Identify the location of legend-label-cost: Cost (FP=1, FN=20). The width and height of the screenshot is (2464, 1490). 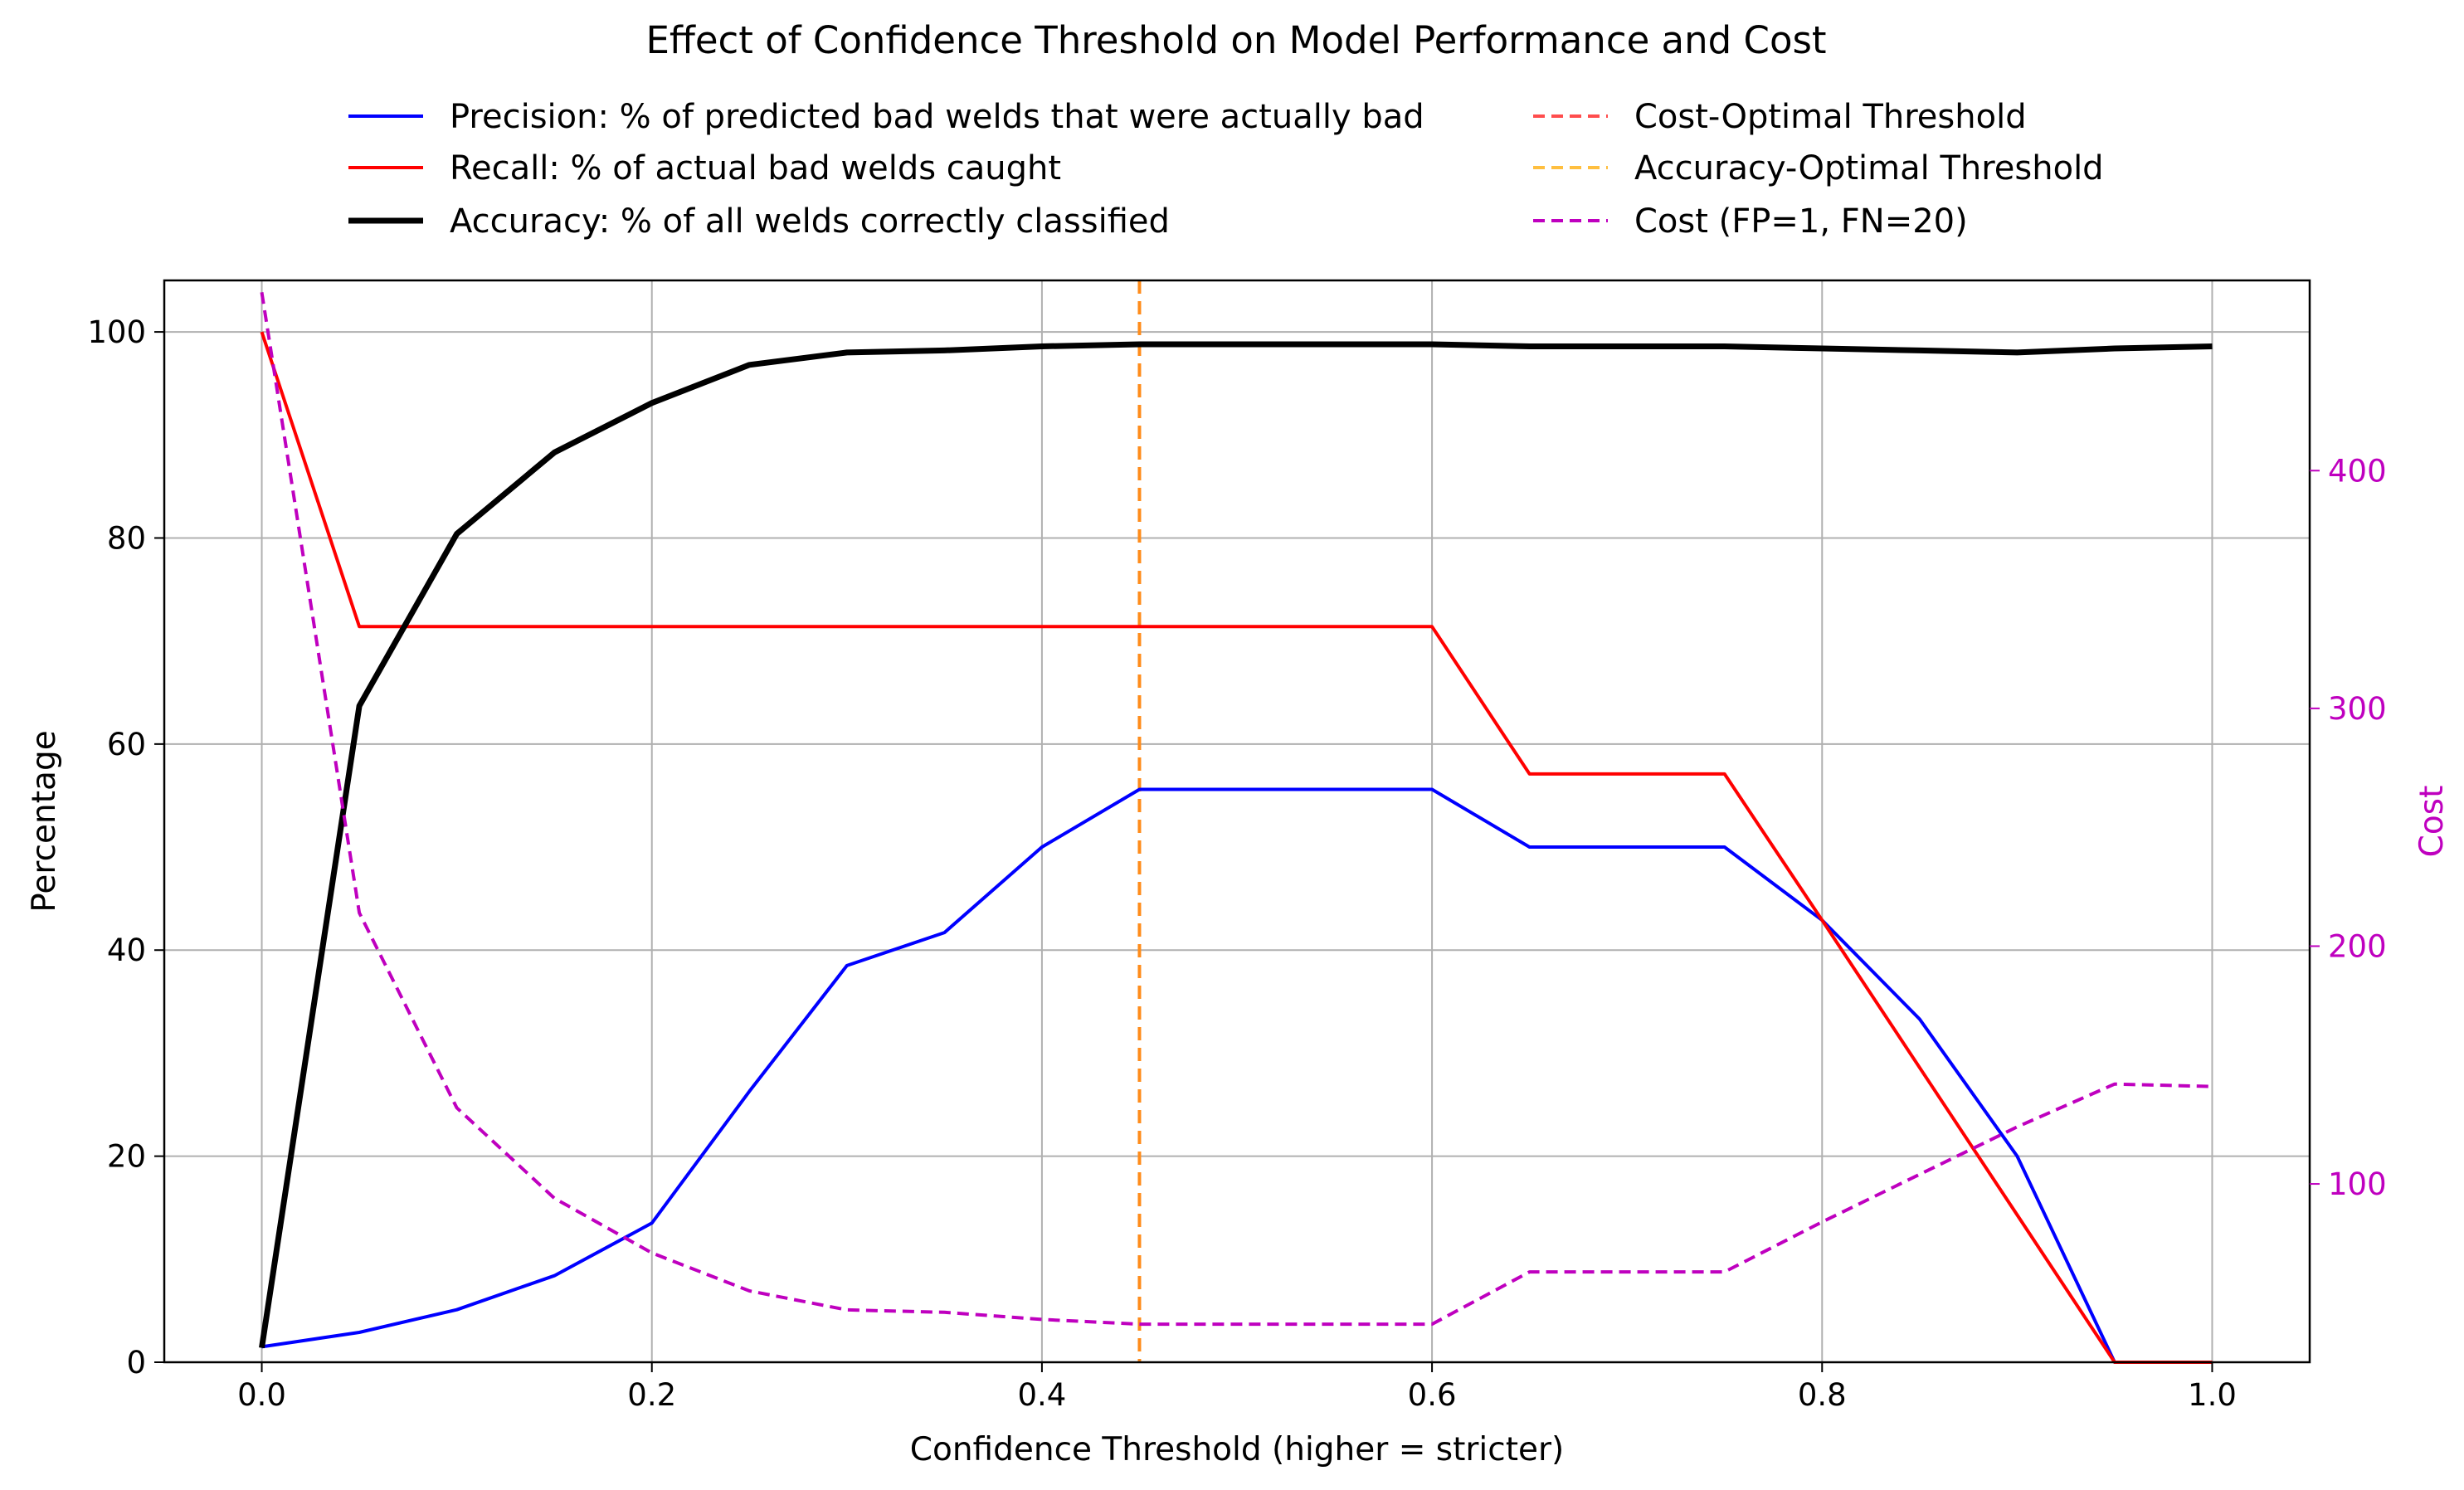
(1801, 222).